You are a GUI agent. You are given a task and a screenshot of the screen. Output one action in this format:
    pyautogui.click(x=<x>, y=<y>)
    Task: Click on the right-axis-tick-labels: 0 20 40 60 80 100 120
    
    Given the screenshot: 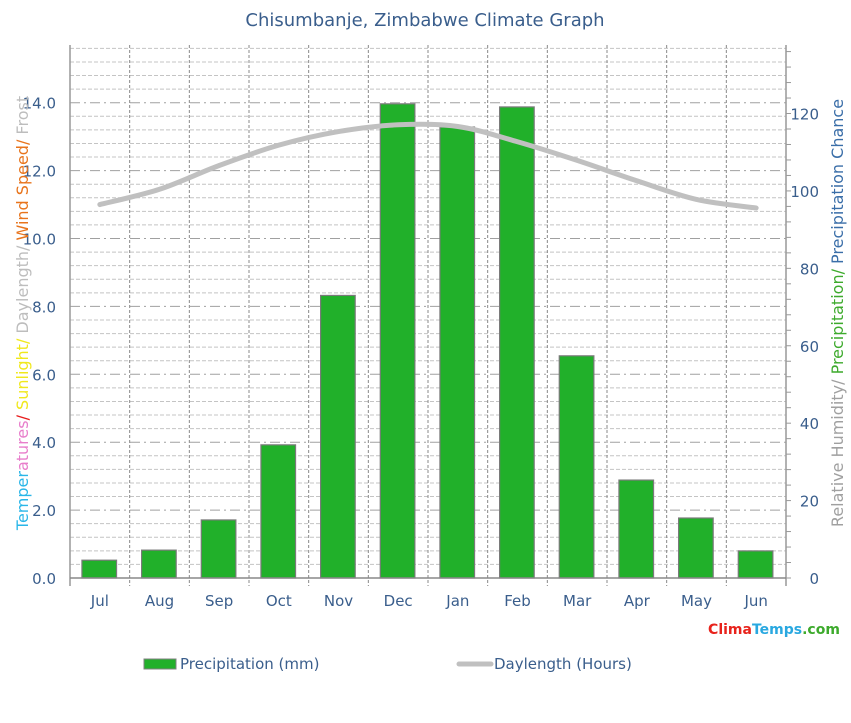 What is the action you would take?
    pyautogui.click(x=804, y=347)
    